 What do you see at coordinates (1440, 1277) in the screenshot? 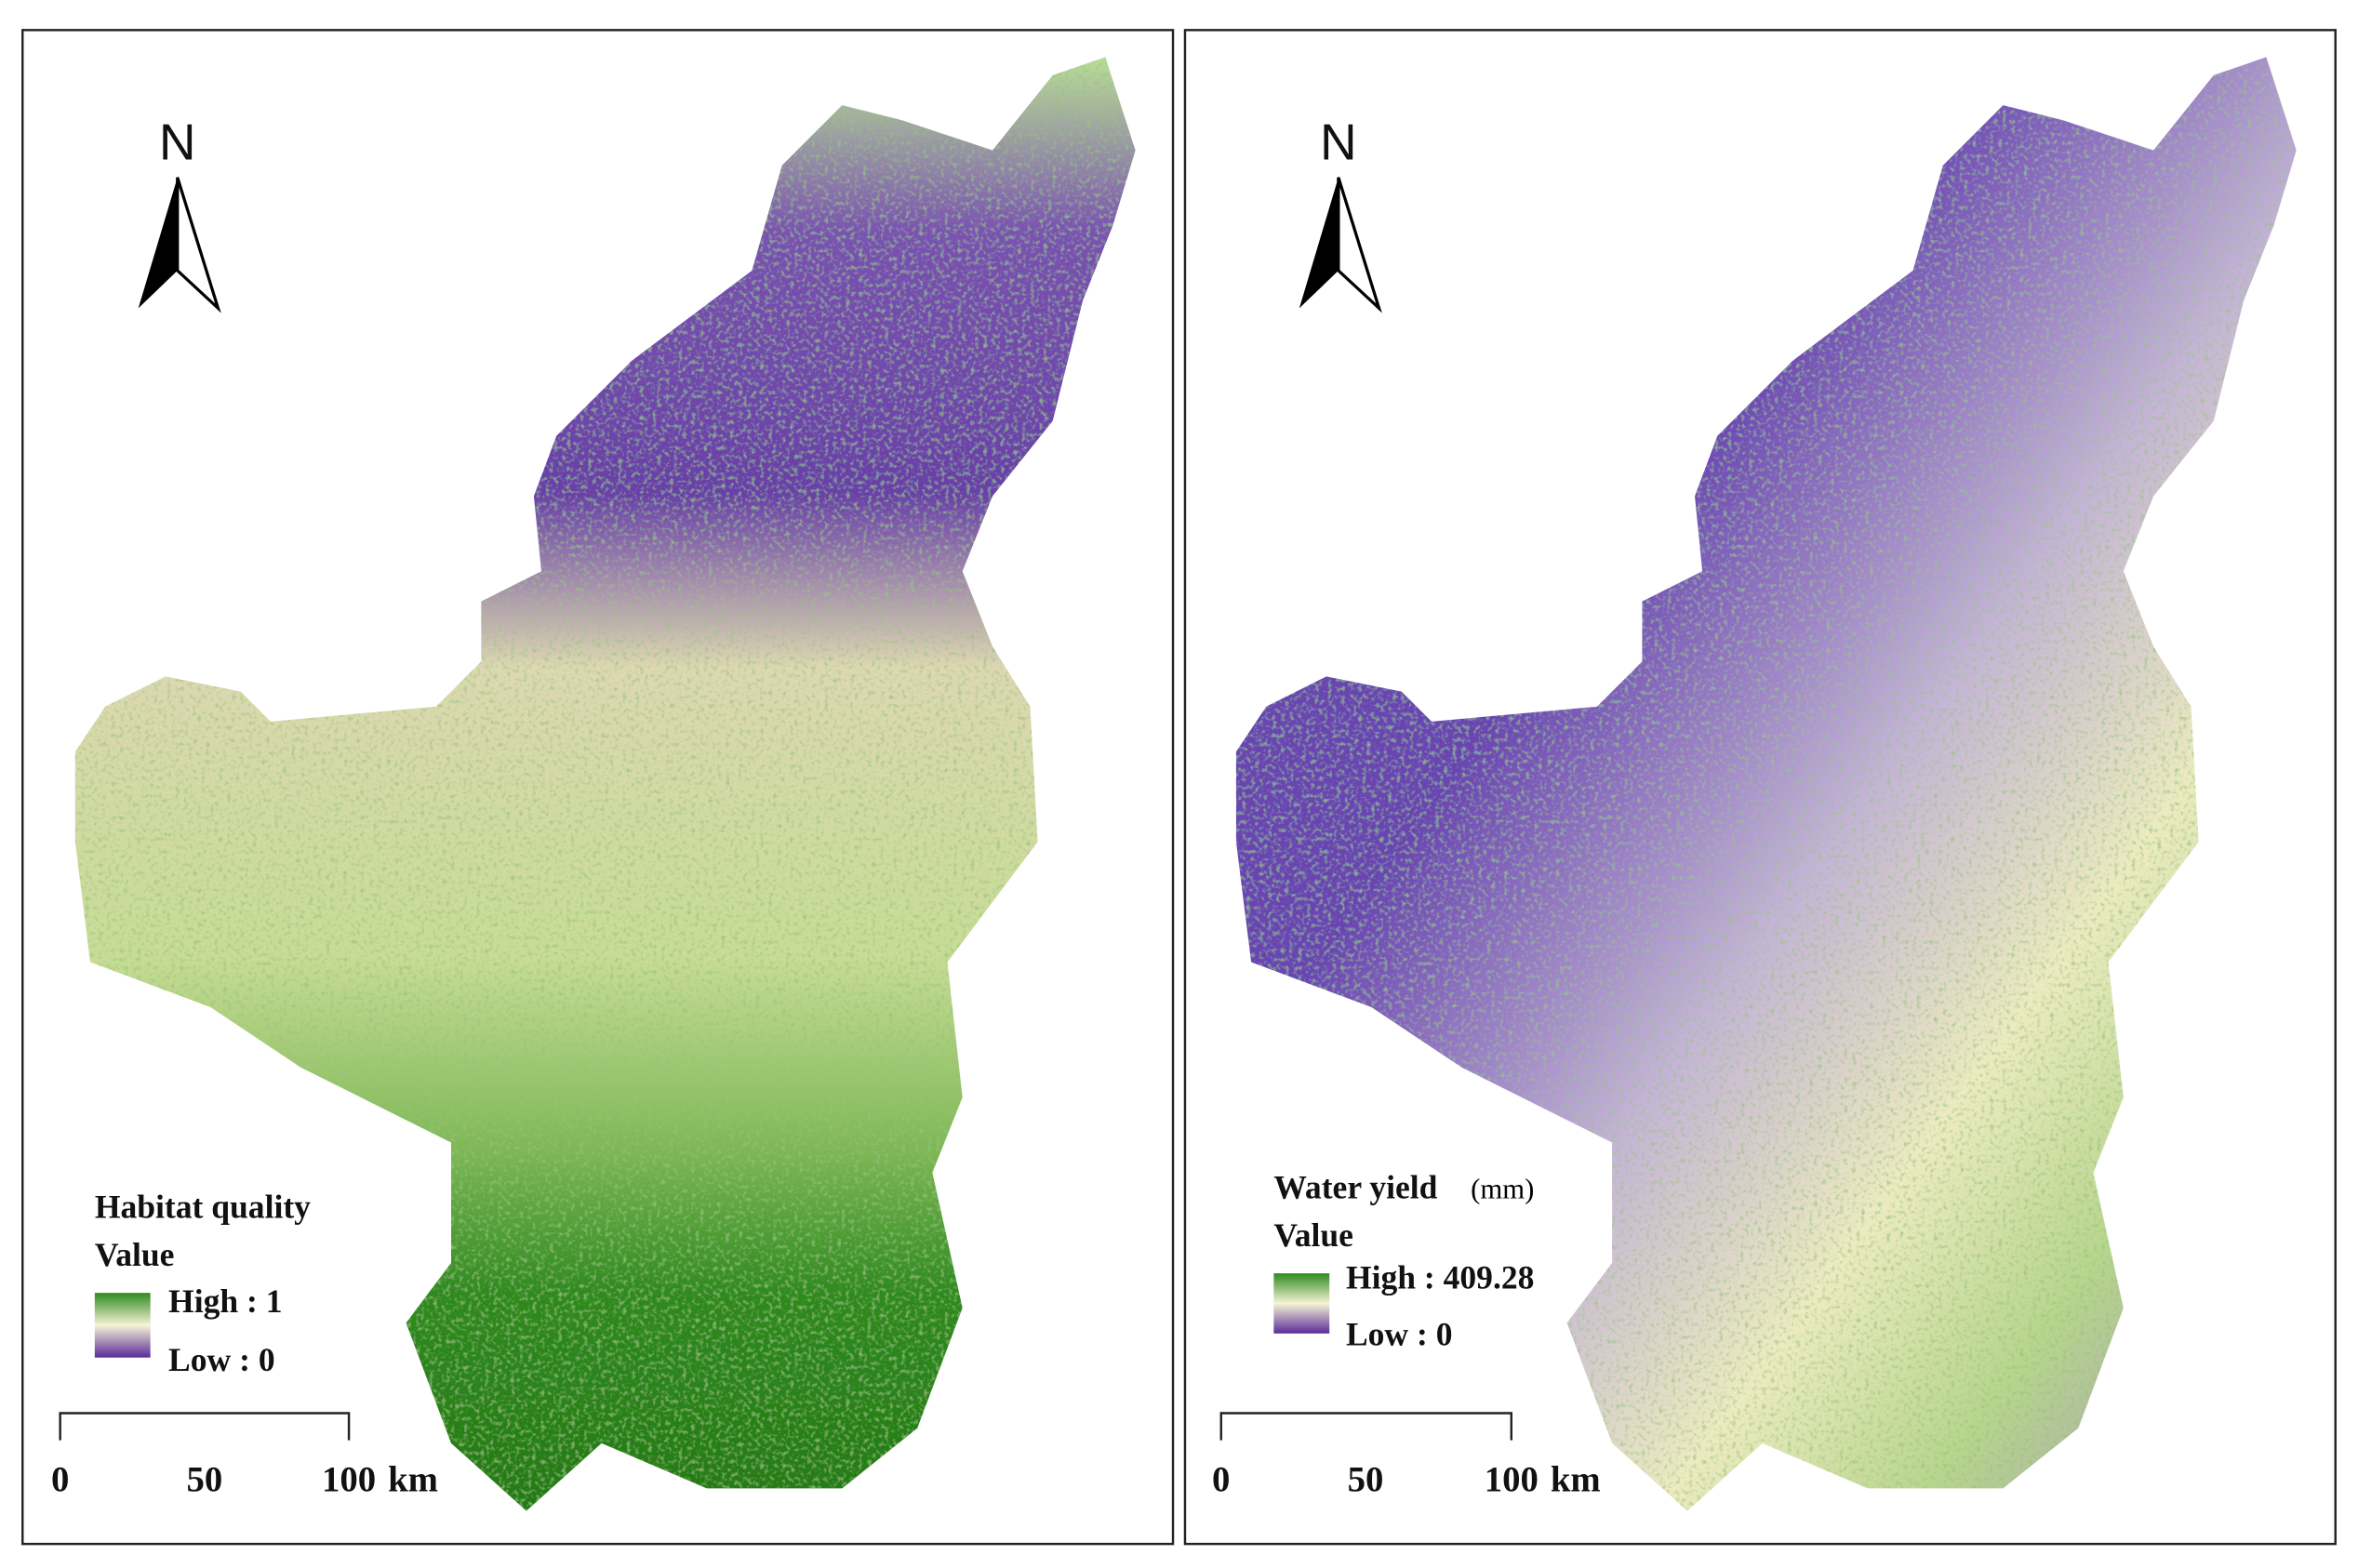
I see `legend-high: High : 409.28` at bounding box center [1440, 1277].